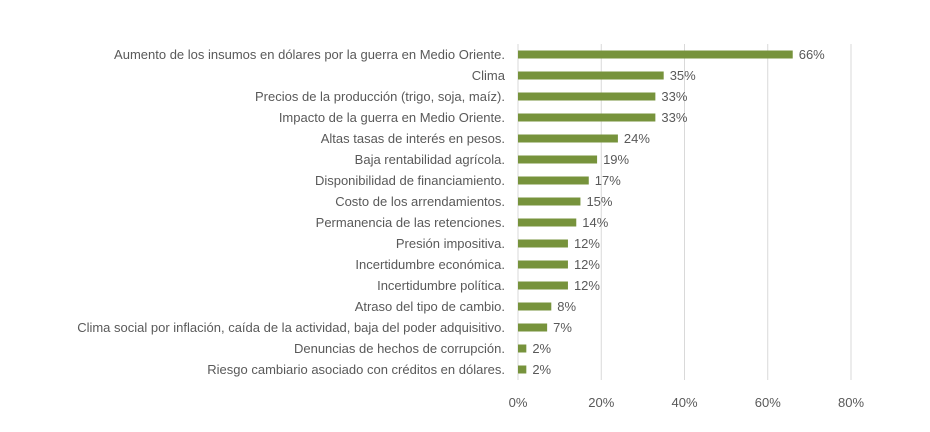  What do you see at coordinates (399, 348) in the screenshot?
I see `category-label: Denuncias de hechos de corrupción.` at bounding box center [399, 348].